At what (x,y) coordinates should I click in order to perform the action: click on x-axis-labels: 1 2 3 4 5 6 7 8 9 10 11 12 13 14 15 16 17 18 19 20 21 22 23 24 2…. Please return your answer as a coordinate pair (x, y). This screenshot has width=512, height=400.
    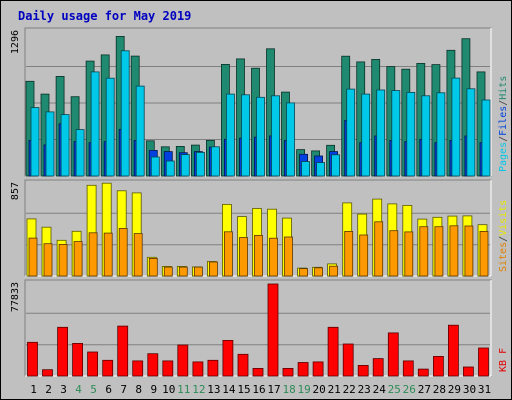
    Looking at the image, I should click on (260, 389).